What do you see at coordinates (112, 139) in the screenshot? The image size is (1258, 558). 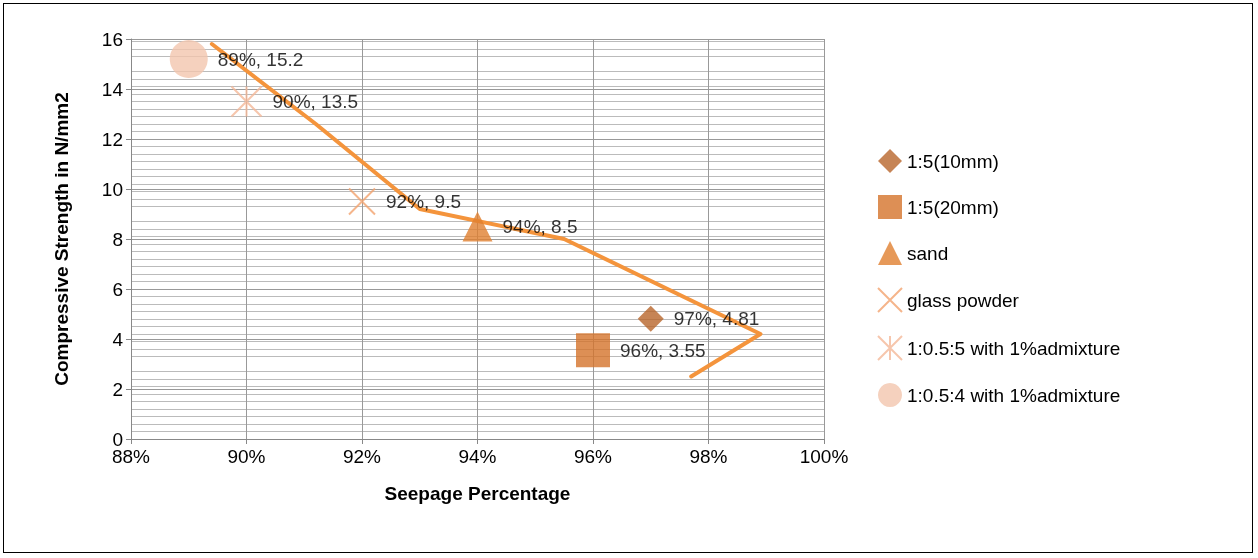 I see `y-tick-label: 12` at bounding box center [112, 139].